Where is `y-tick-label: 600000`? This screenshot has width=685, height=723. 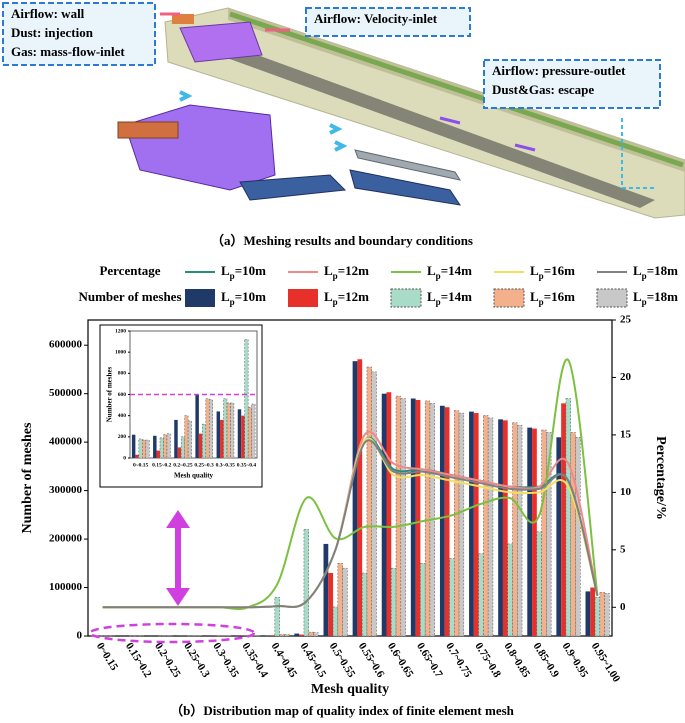 y-tick-label: 600000 is located at coordinates (66, 345).